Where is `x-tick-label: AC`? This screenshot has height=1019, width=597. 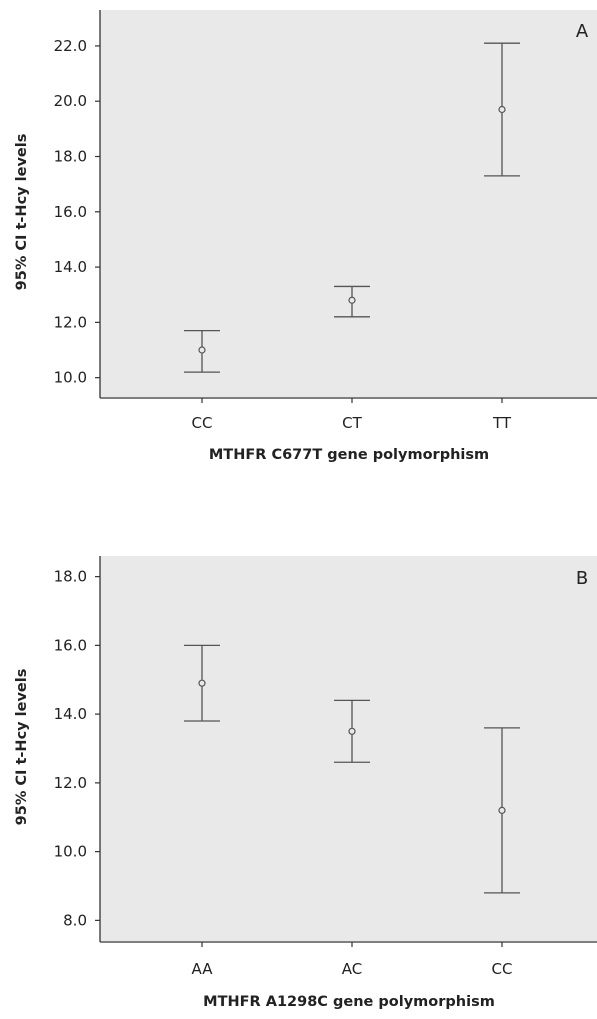 x-tick-label: AC is located at coordinates (352, 969).